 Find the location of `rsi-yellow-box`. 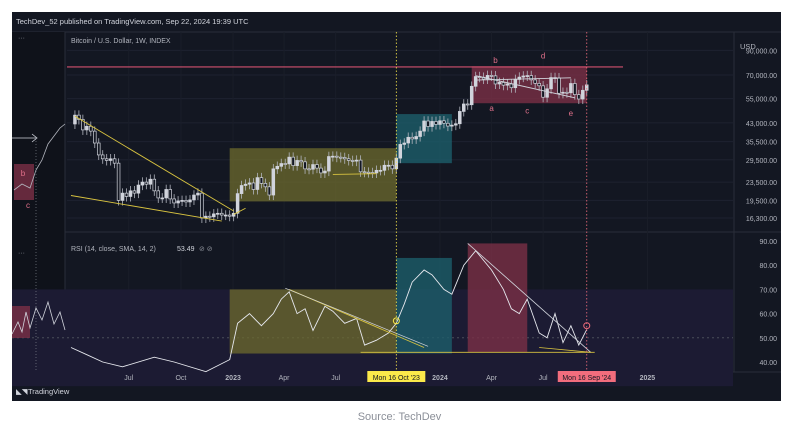

rsi-yellow-box is located at coordinates (313, 321).